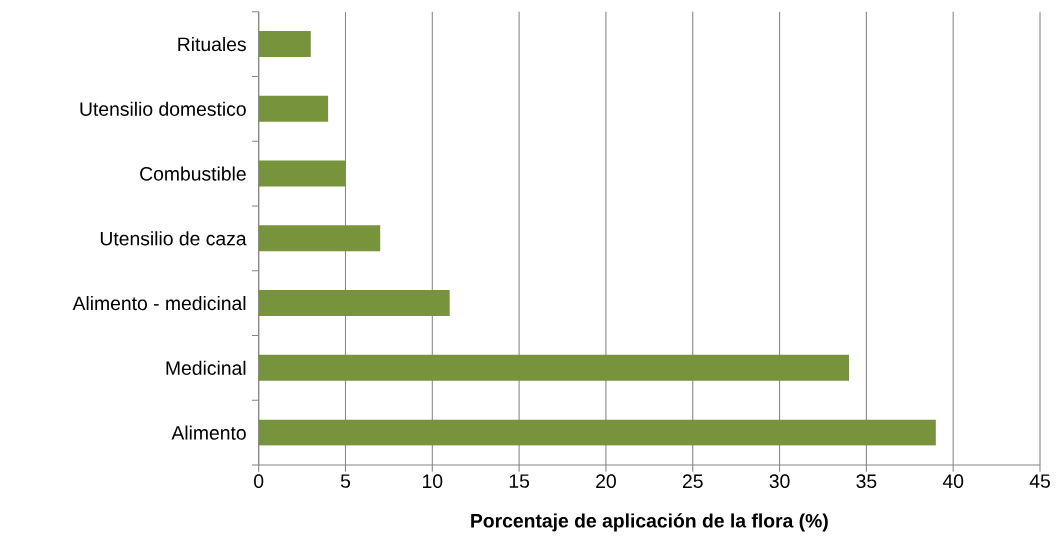  What do you see at coordinates (159, 303) in the screenshot?
I see `y-tick-label: Alimento - medicinal` at bounding box center [159, 303].